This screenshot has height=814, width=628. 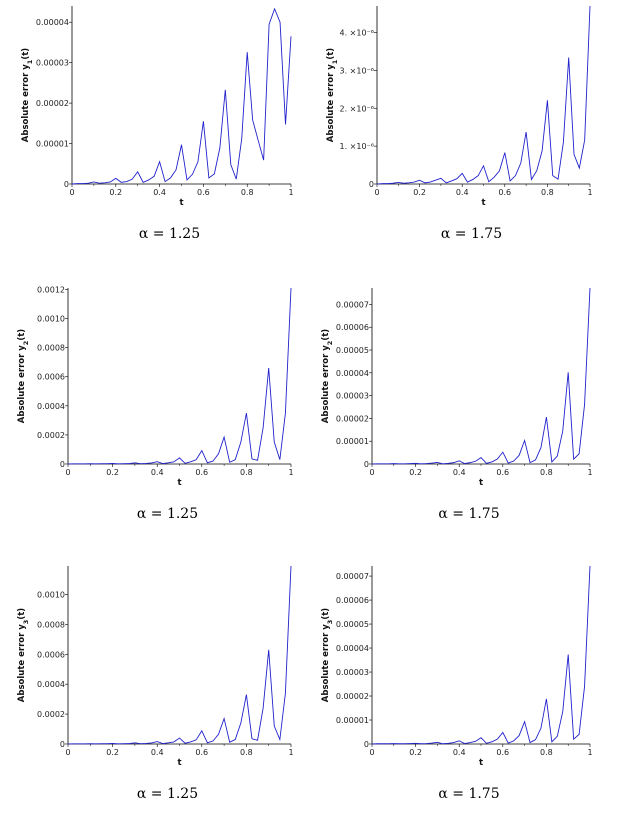 What do you see at coordinates (357, 146) in the screenshot?
I see `y-tick-label: 1. ×10⁻⁶` at bounding box center [357, 146].